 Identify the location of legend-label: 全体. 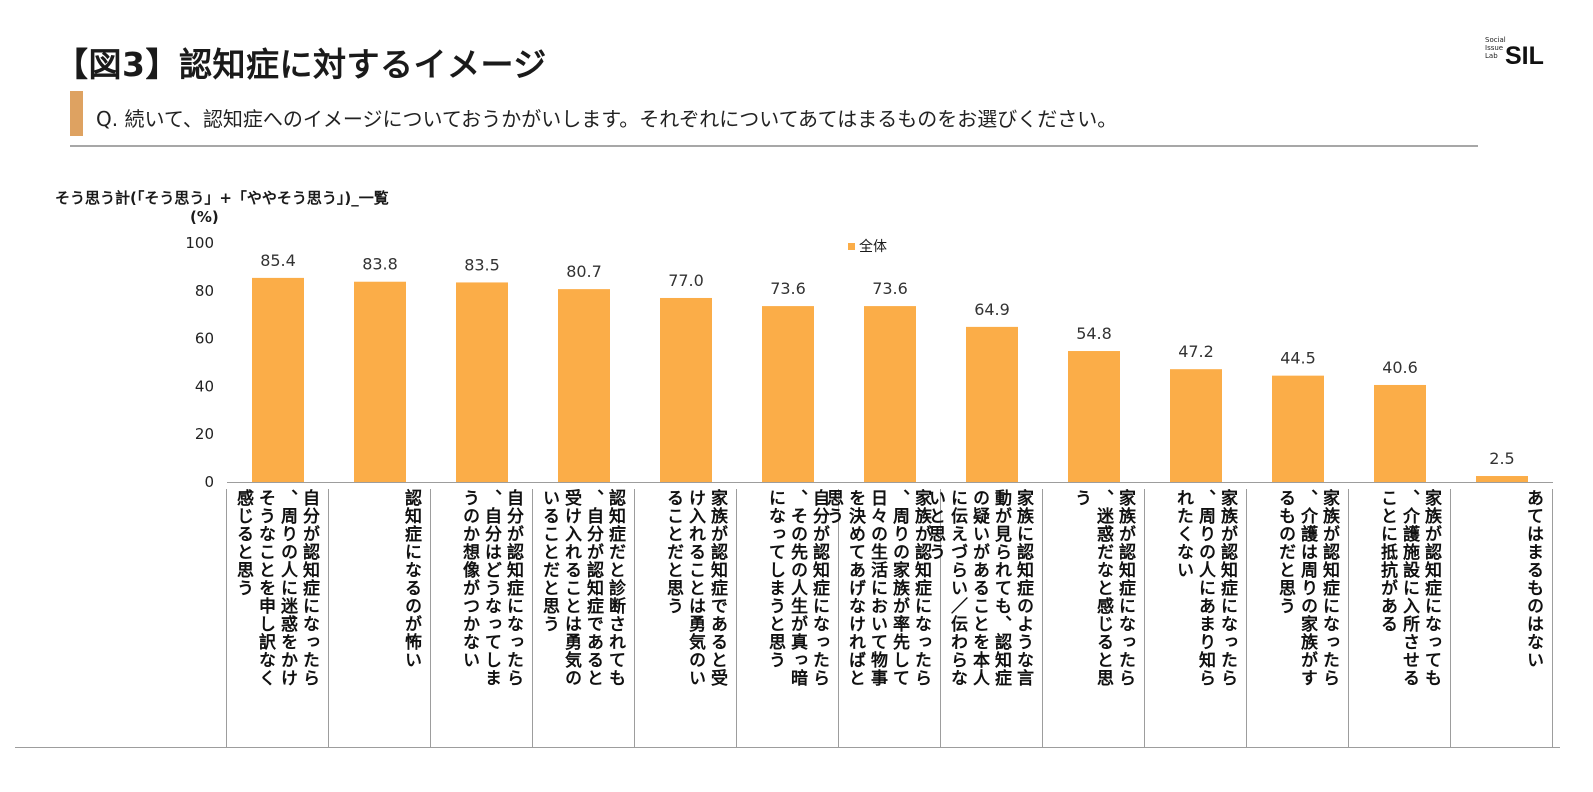
(873, 247).